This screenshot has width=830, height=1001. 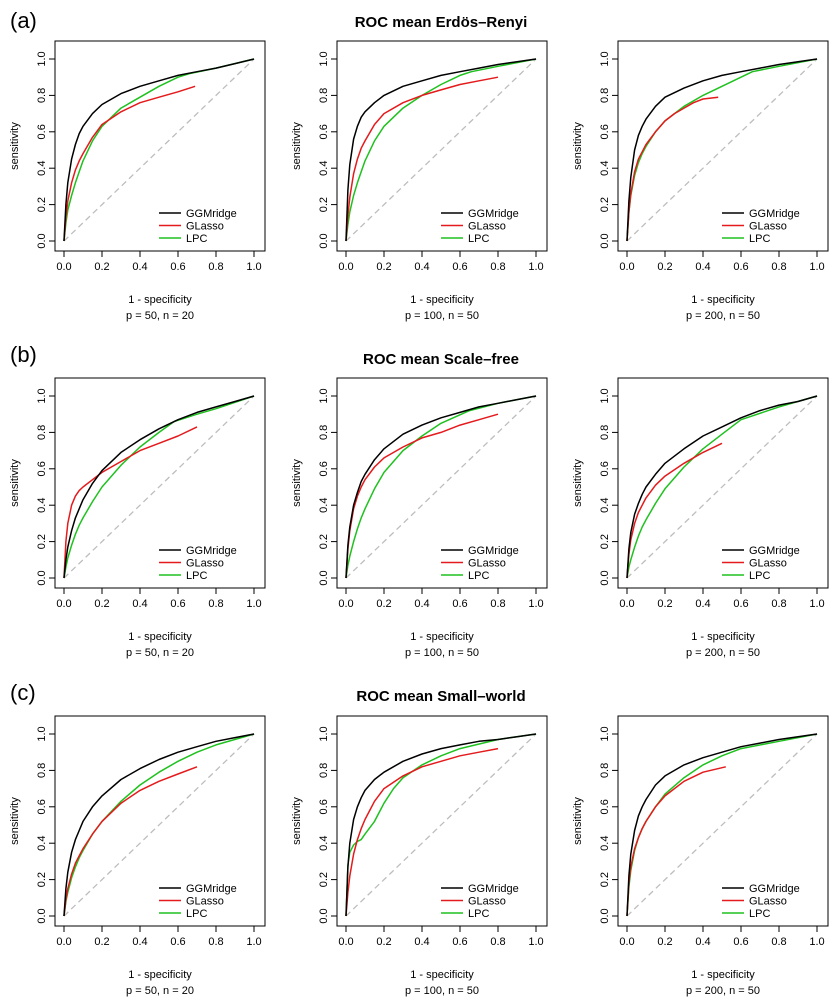 What do you see at coordinates (23, 692) in the screenshot?
I see `row-tag: (c)` at bounding box center [23, 692].